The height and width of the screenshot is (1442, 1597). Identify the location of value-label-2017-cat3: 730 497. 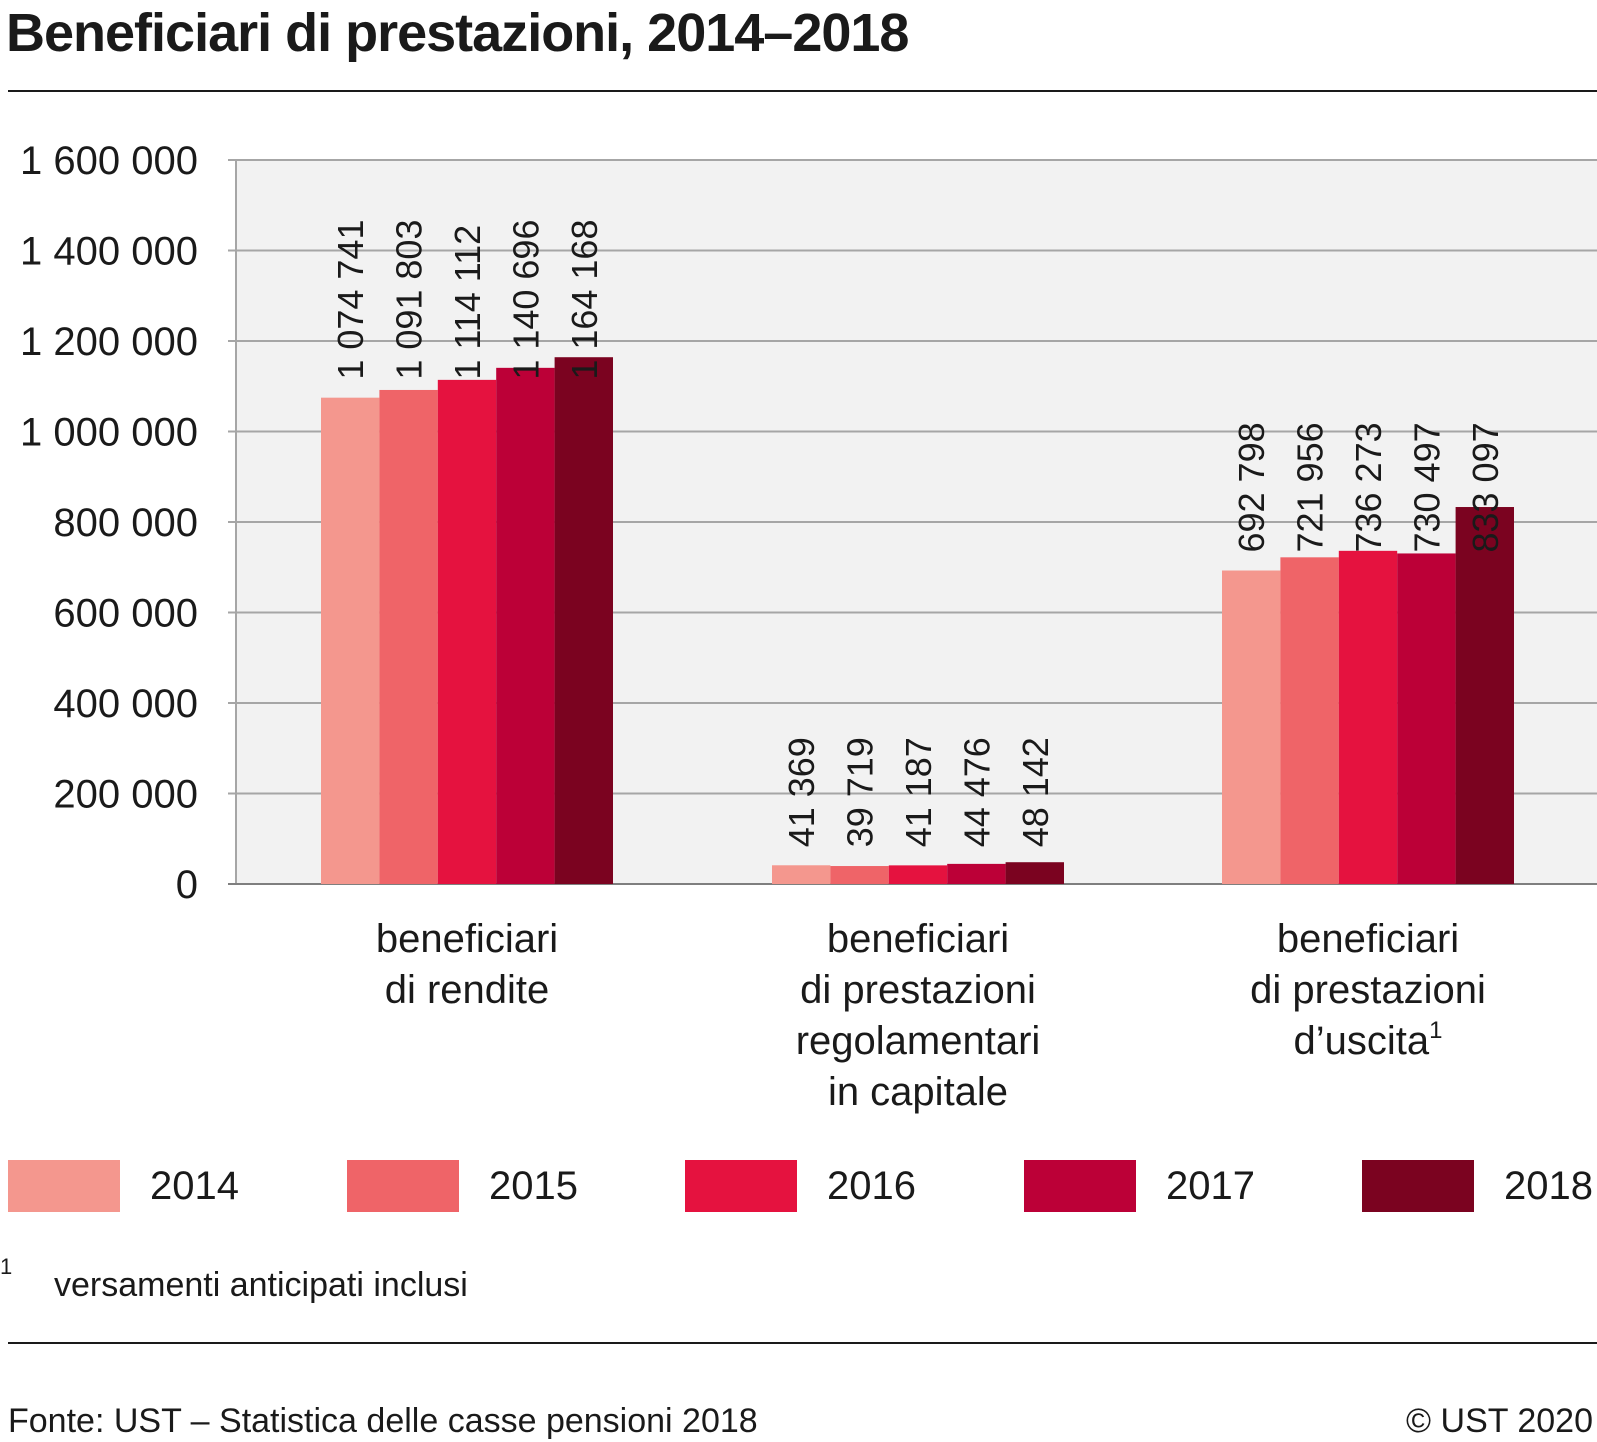
(1426, 487).